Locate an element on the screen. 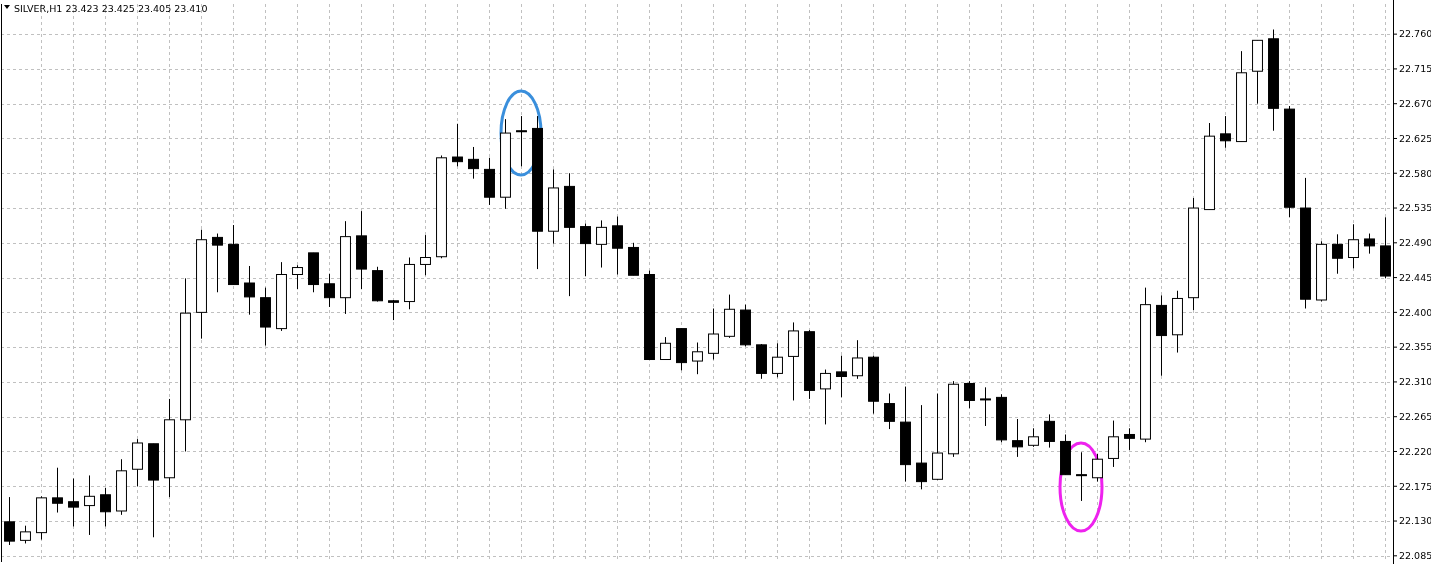  y-tick-label: 22.175 is located at coordinates (1415, 486).